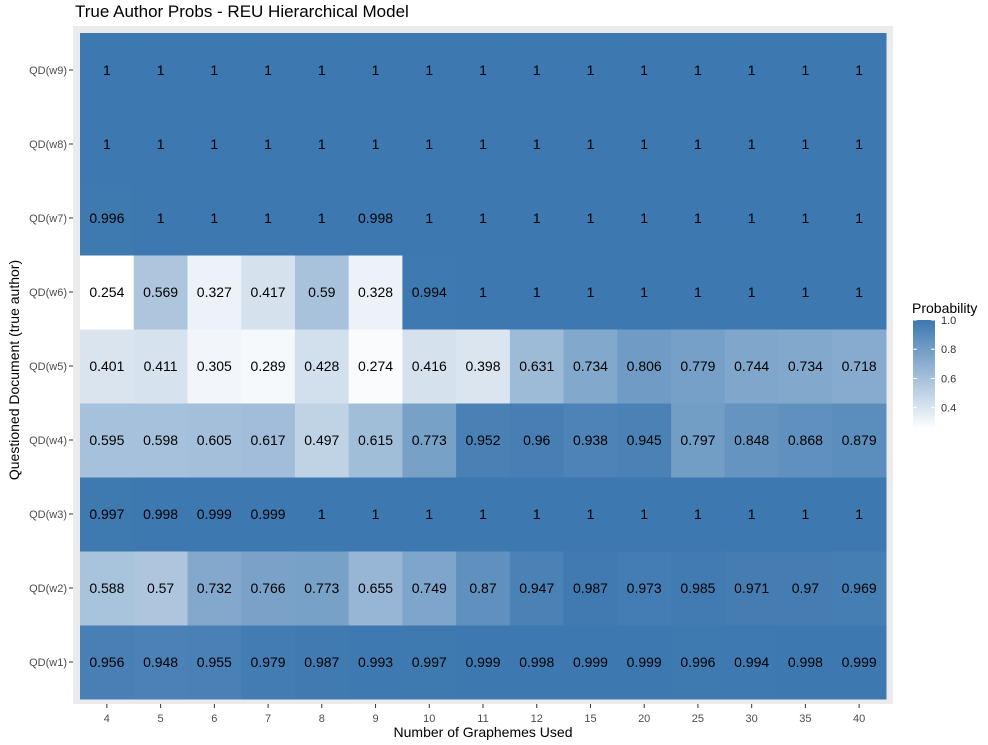 This screenshot has height=745, width=988. Describe the element at coordinates (590, 719) in the screenshot. I see `x-tick-label: 15` at that location.